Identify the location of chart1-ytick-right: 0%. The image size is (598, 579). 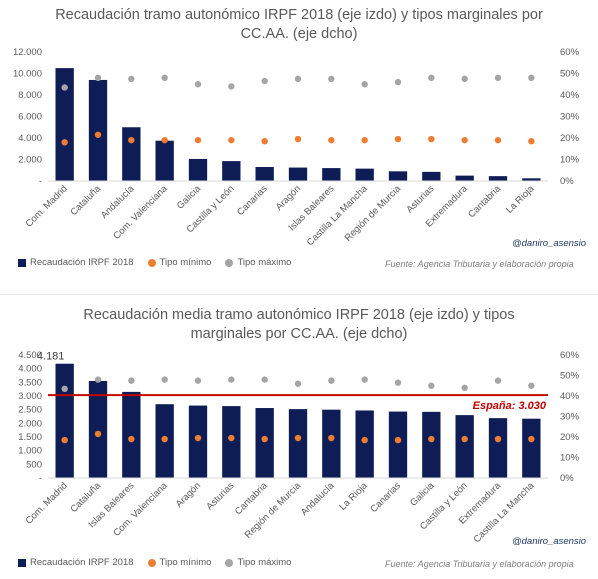
(567, 181).